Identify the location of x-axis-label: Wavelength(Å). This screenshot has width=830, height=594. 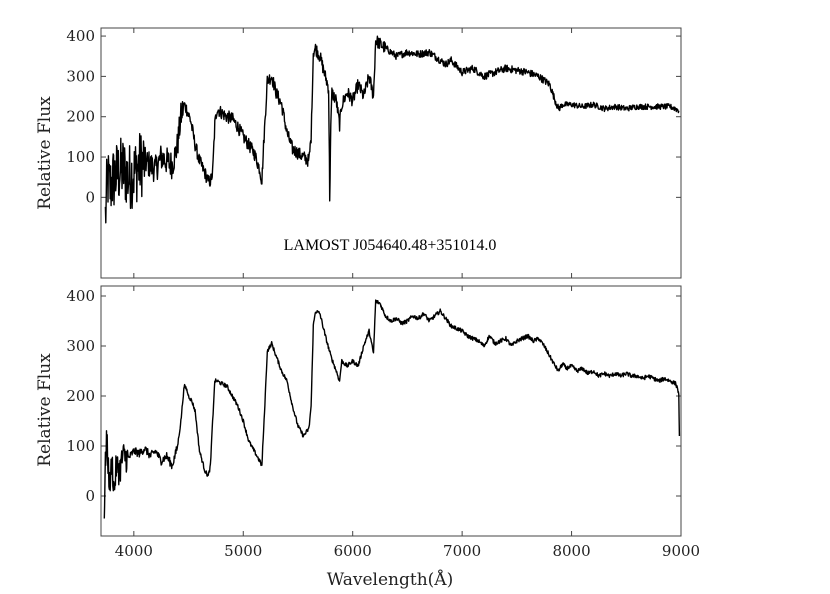
(390, 579).